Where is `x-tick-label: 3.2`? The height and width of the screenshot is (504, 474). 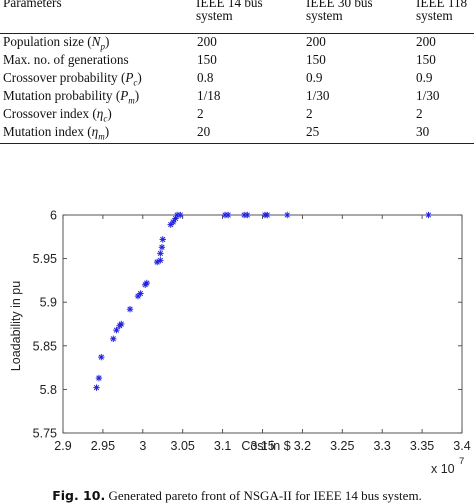
x-tick-label: 3.2 is located at coordinates (302, 446).